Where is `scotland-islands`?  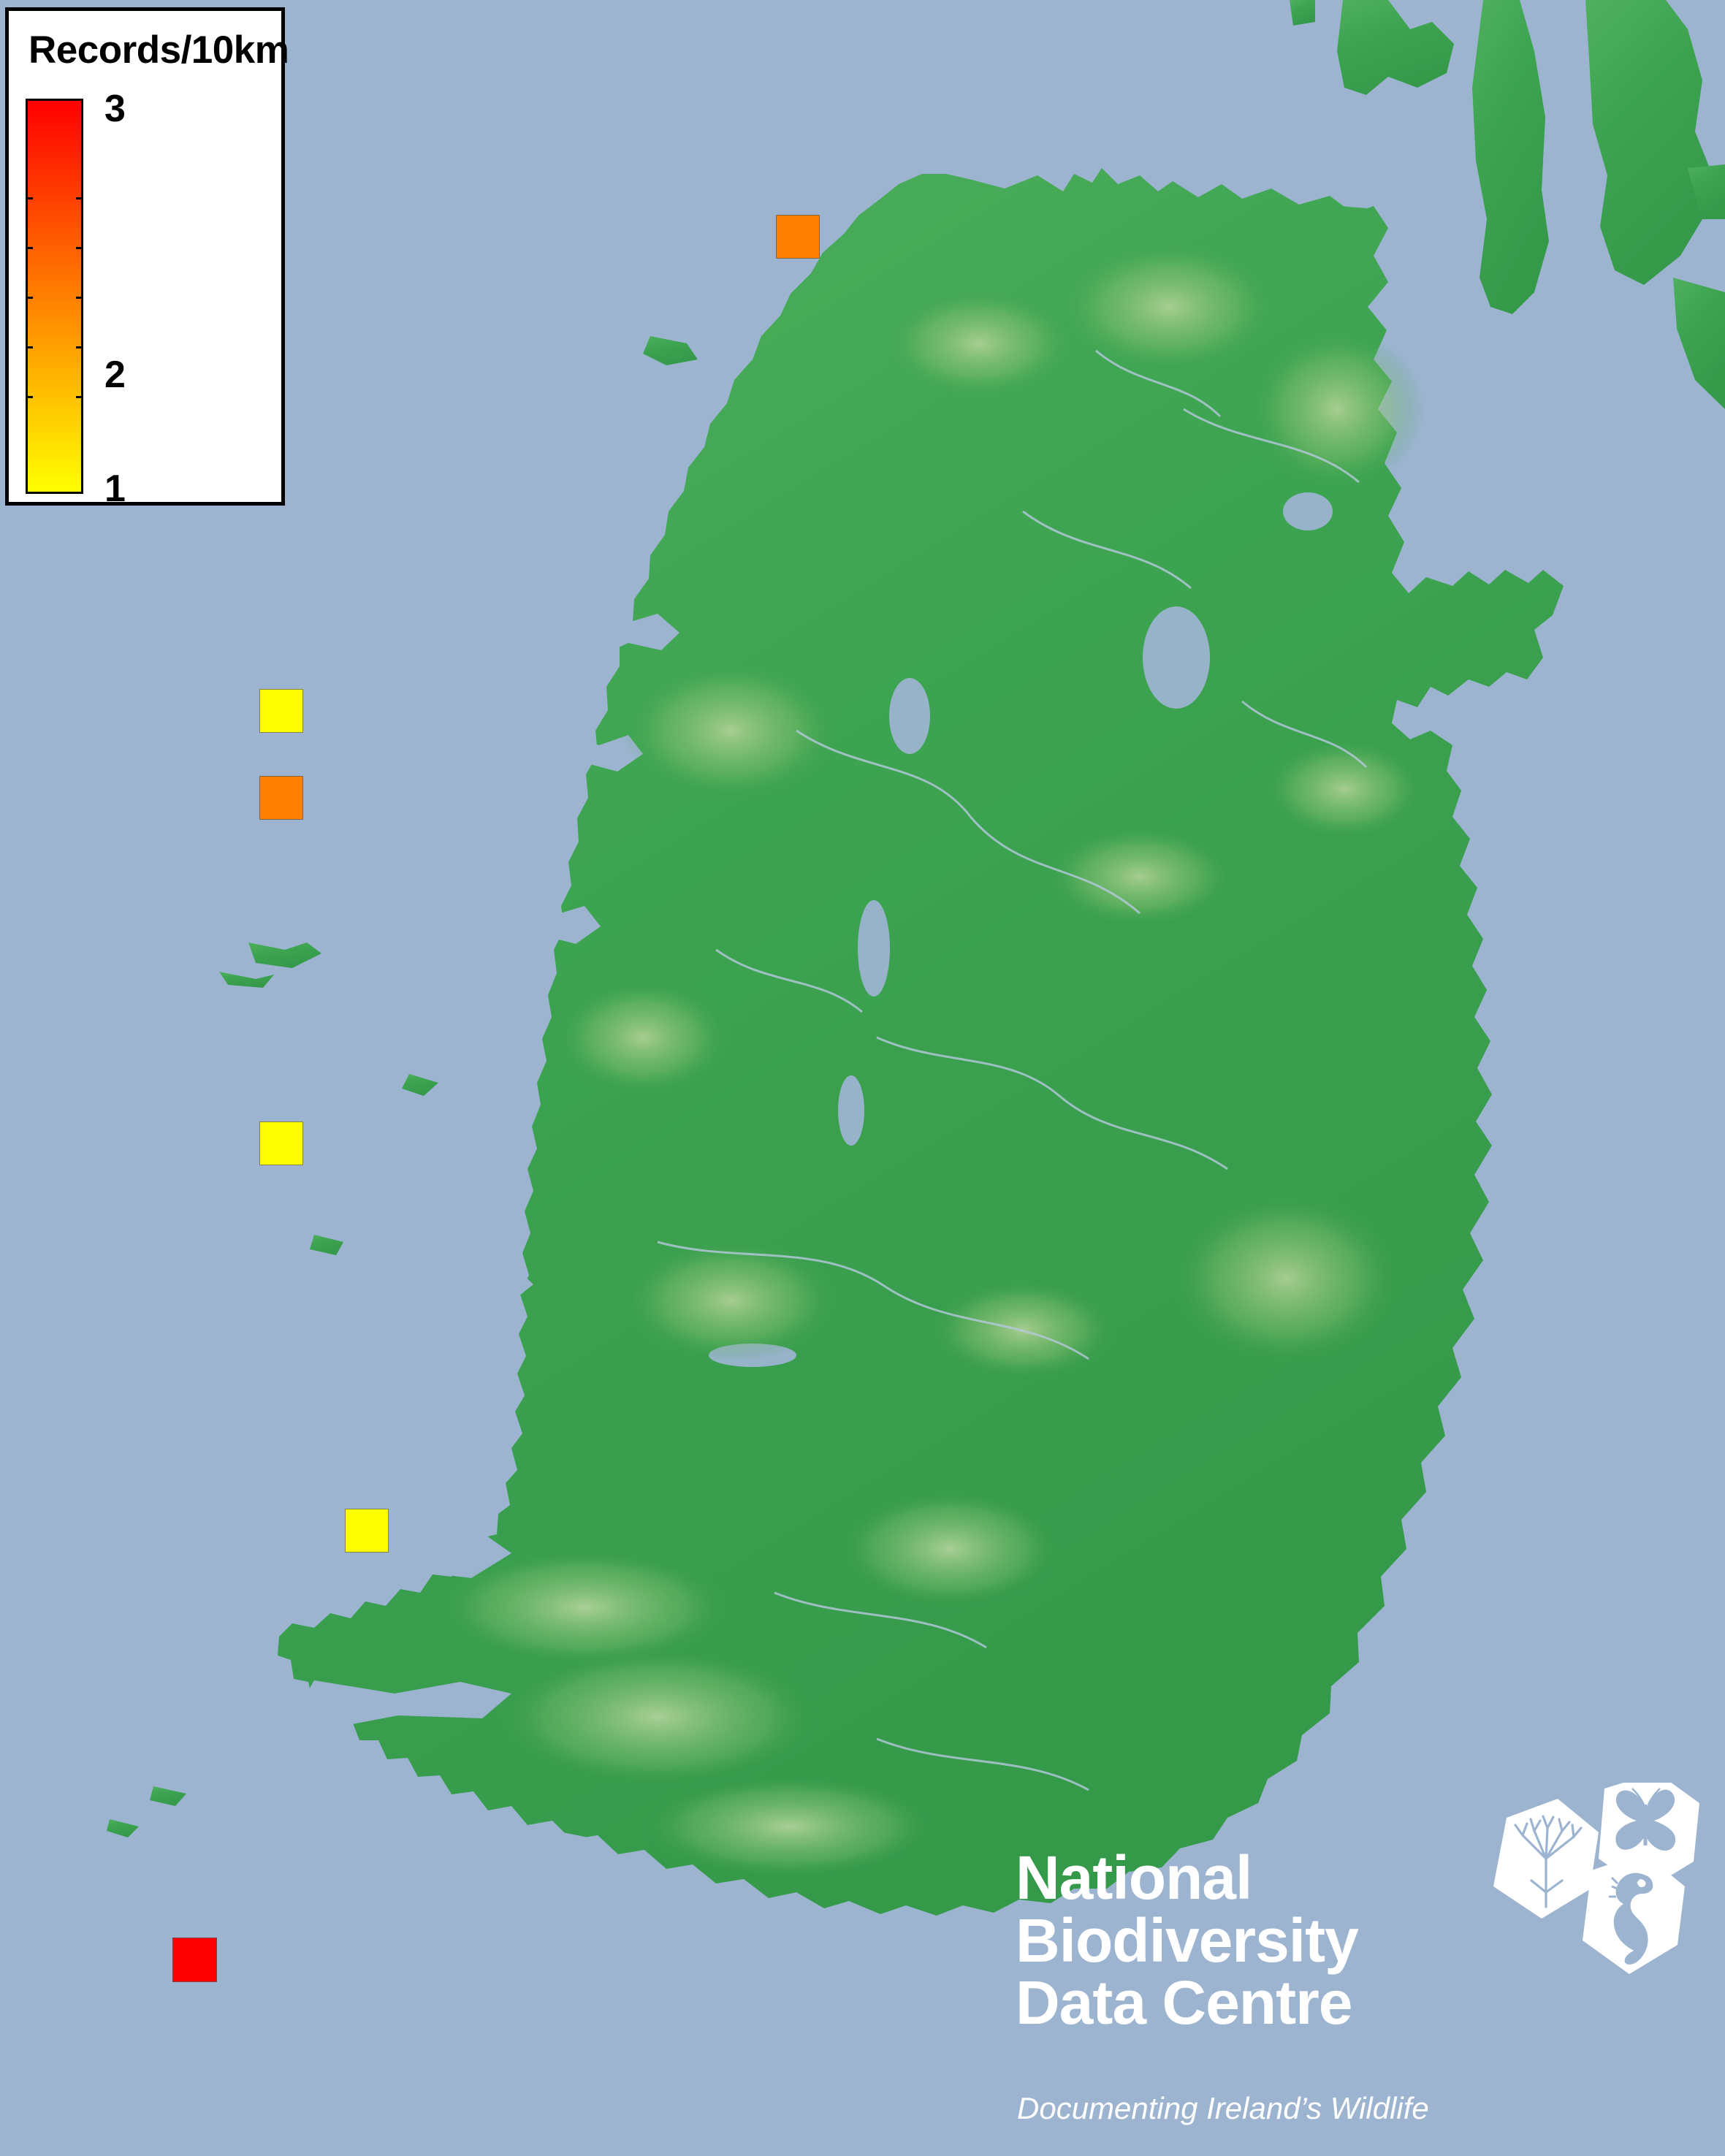
scotland-islands is located at coordinates (1502, 204).